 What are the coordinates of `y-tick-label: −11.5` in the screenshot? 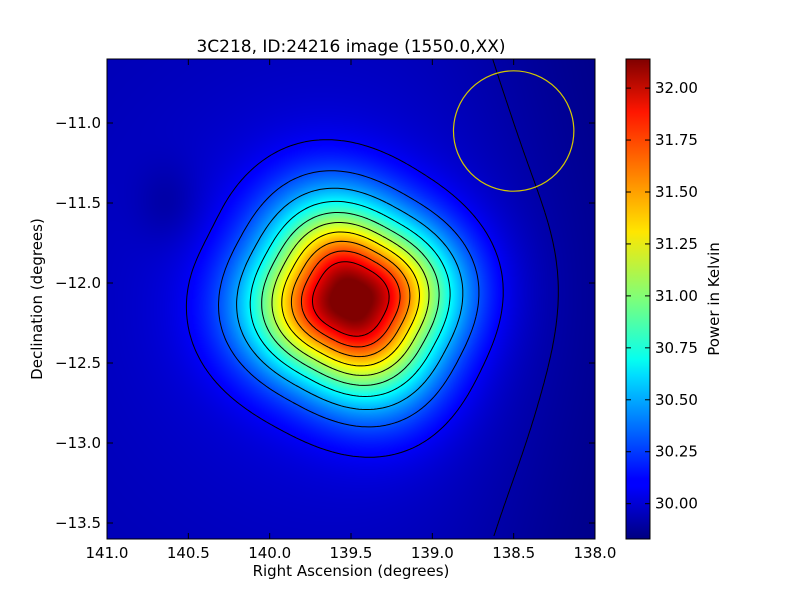 It's located at (78, 203).